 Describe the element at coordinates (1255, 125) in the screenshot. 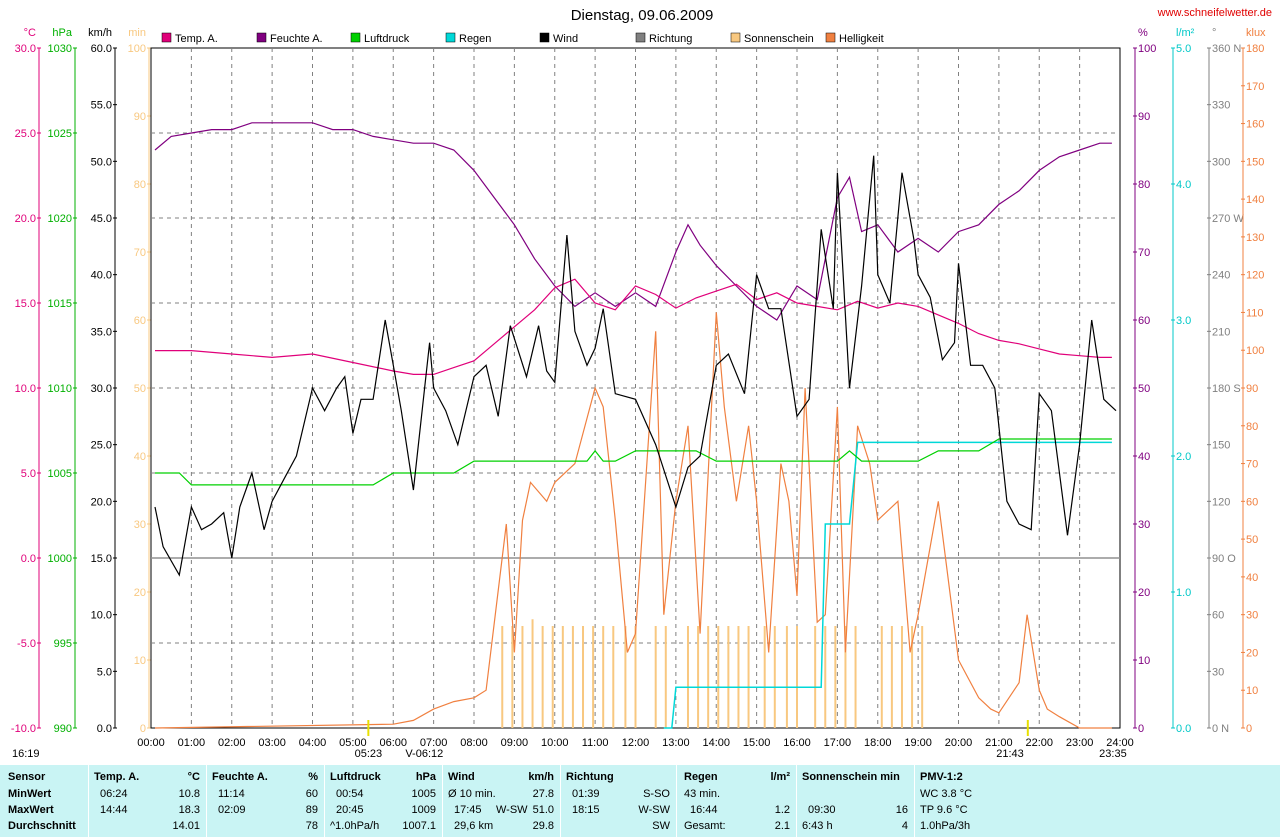

I see `right-axis-label: 160` at that location.